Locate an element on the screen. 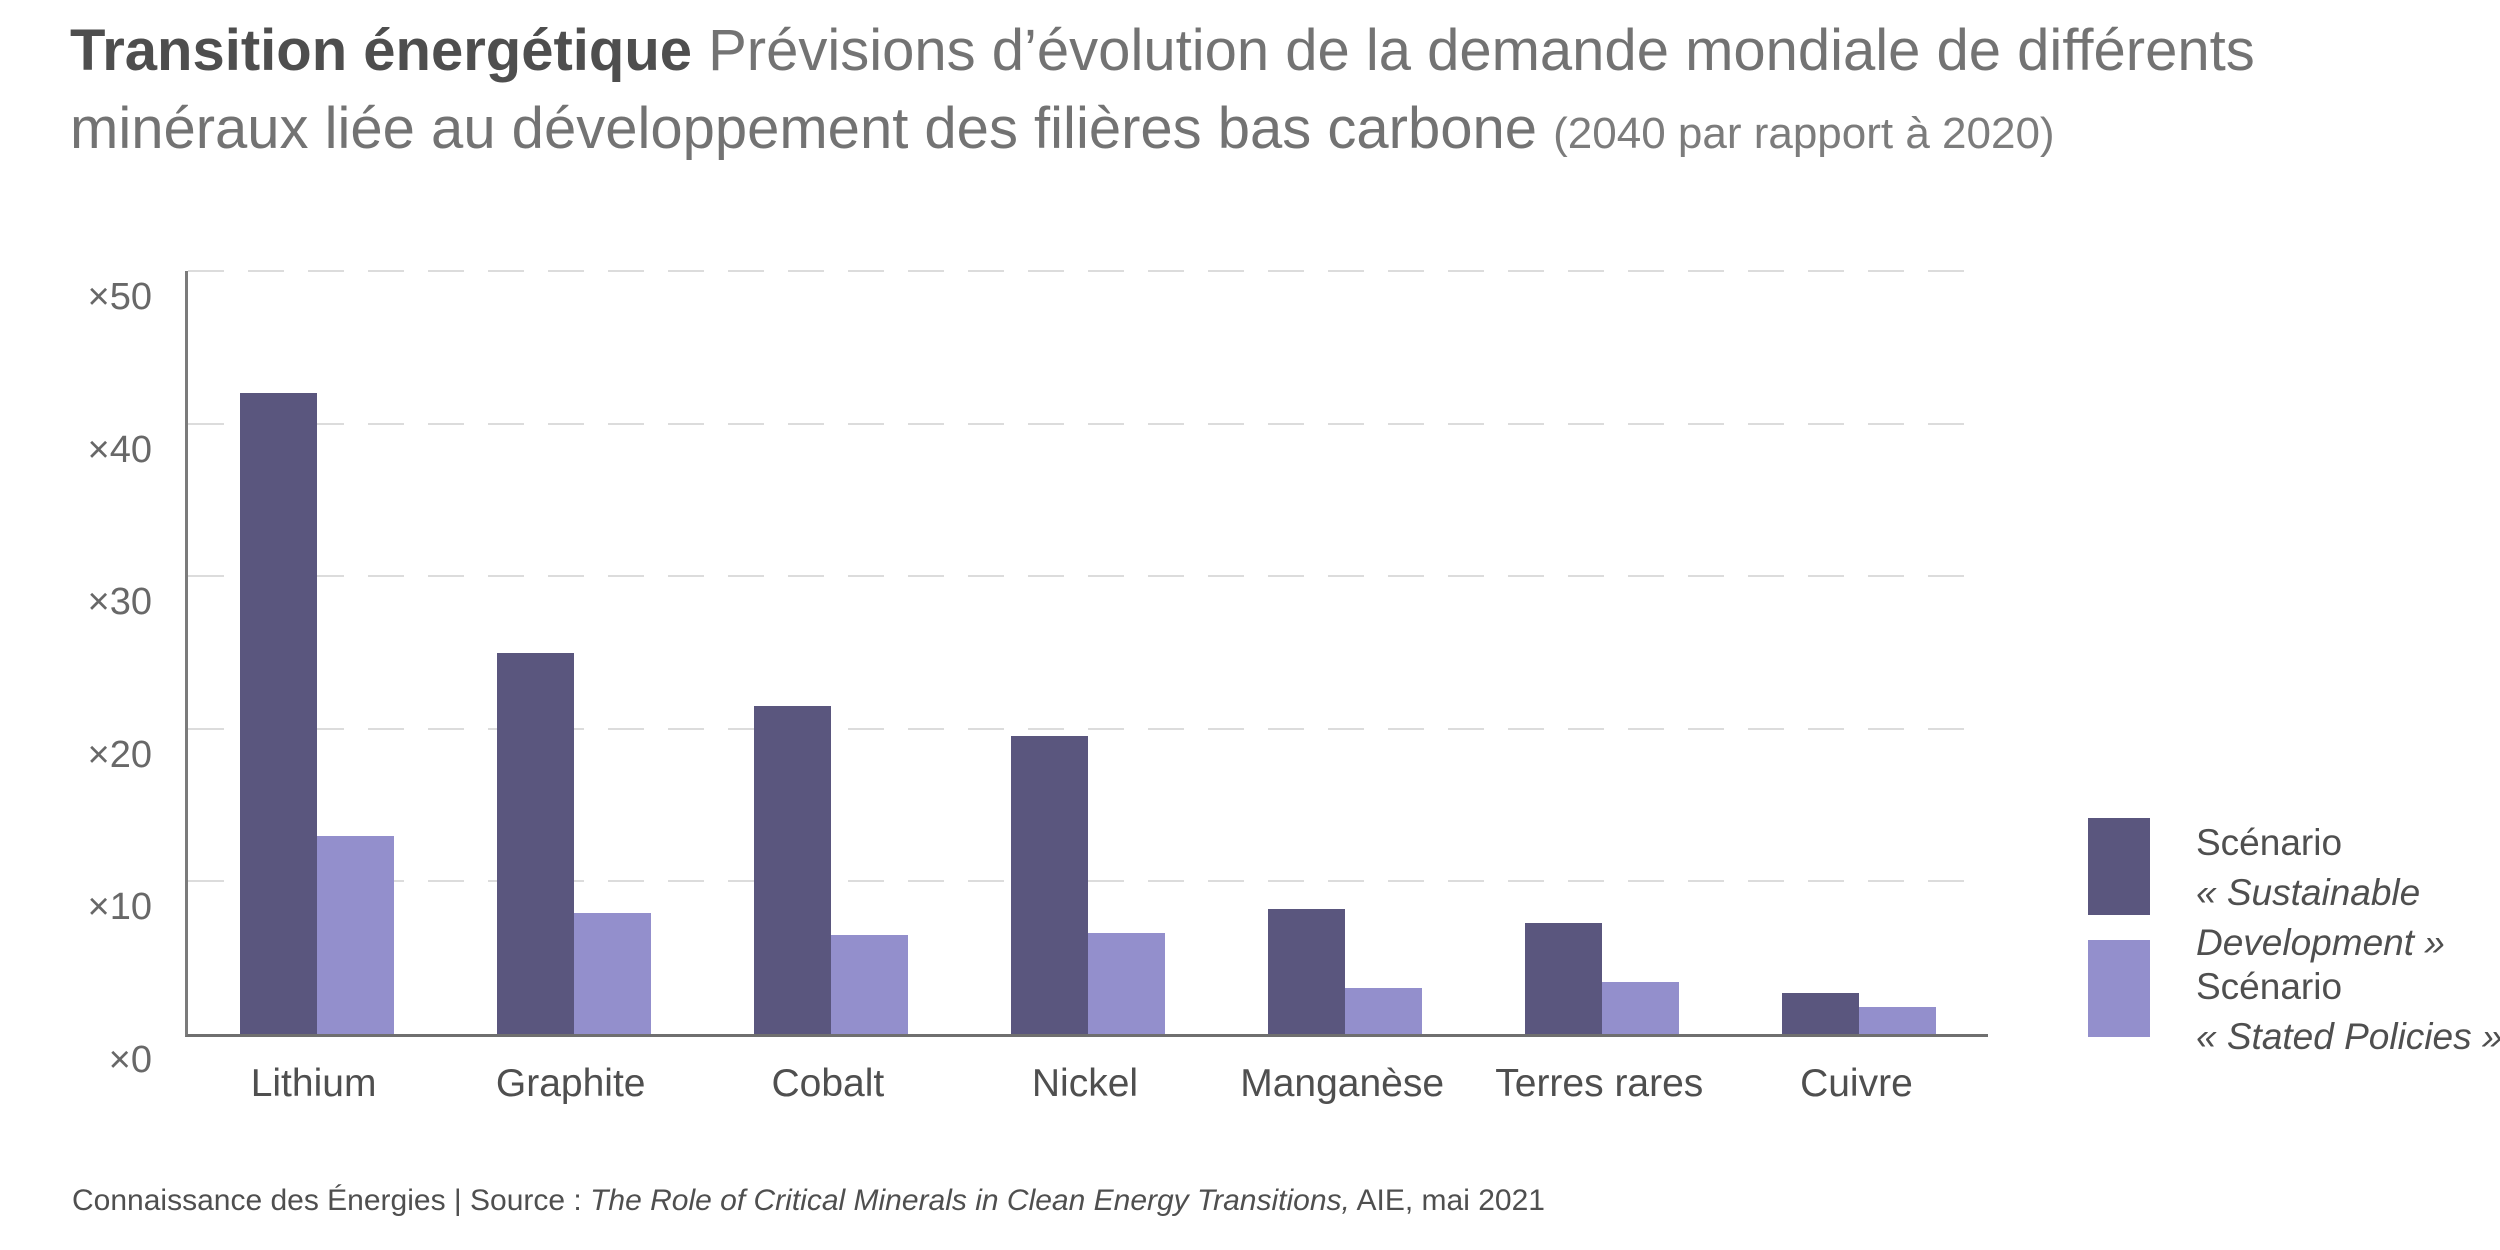  bar-steps-graphite is located at coordinates (612, 973).